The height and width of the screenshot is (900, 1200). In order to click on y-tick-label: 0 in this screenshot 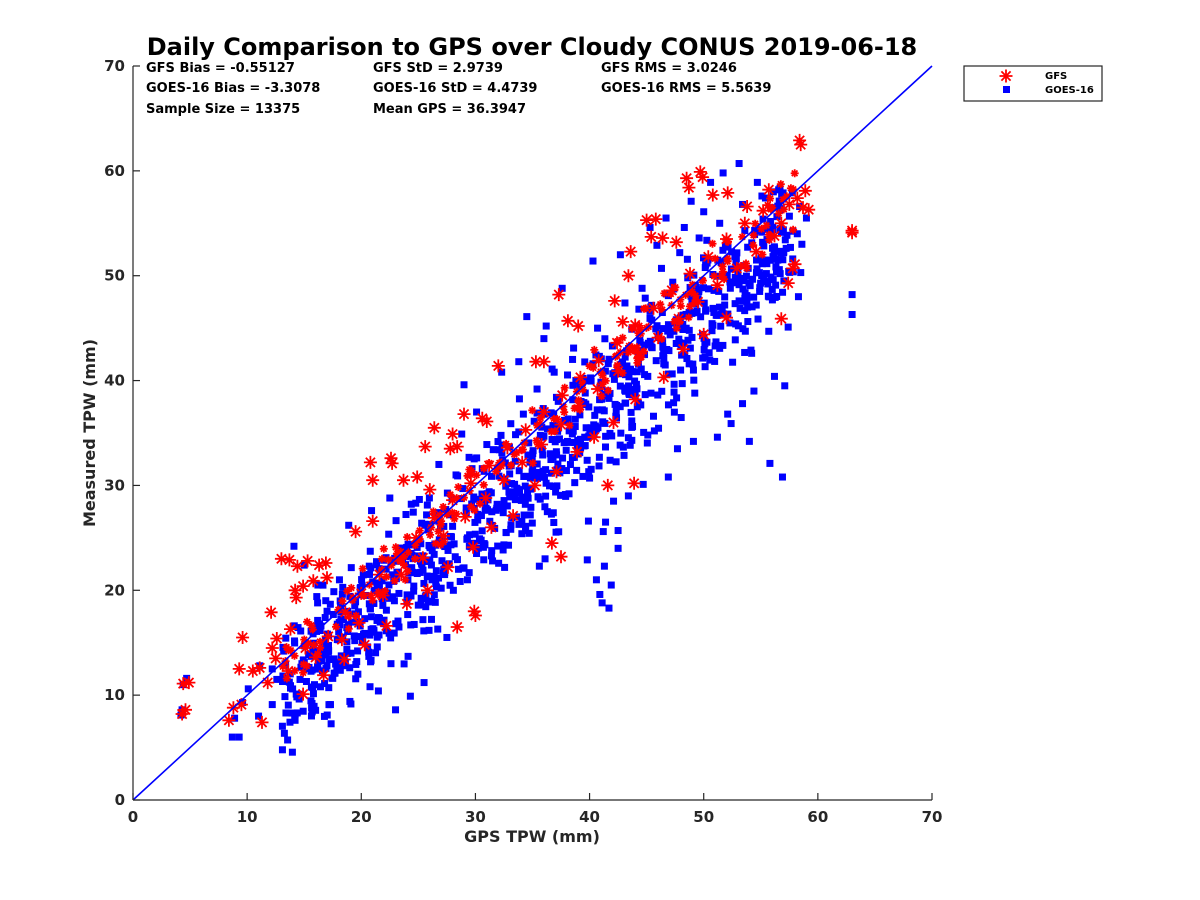, I will do `click(120, 800)`.